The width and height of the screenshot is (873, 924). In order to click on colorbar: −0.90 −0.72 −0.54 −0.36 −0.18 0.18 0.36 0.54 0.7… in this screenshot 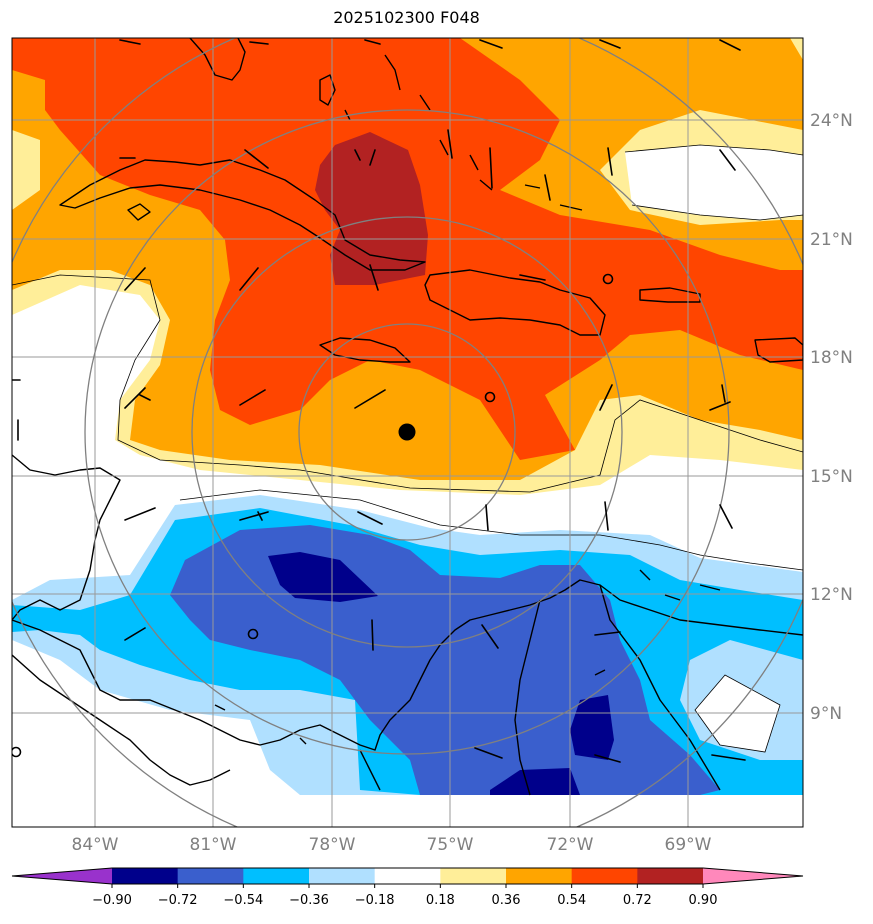, I will do `click(407, 887)`.